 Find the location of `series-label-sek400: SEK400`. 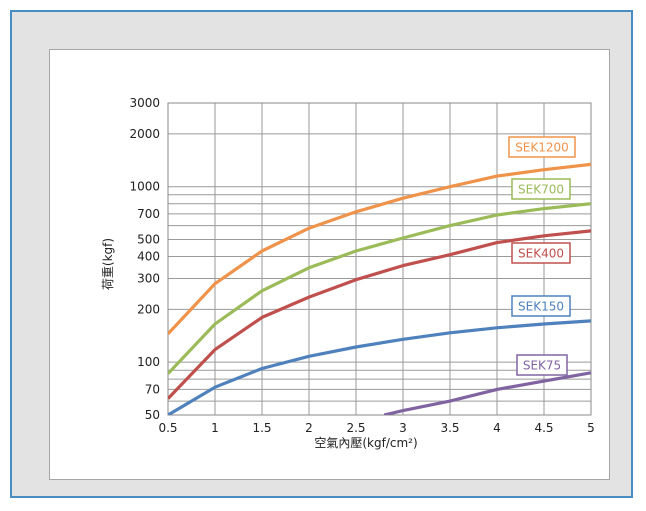

series-label-sek400: SEK400 is located at coordinates (541, 254).